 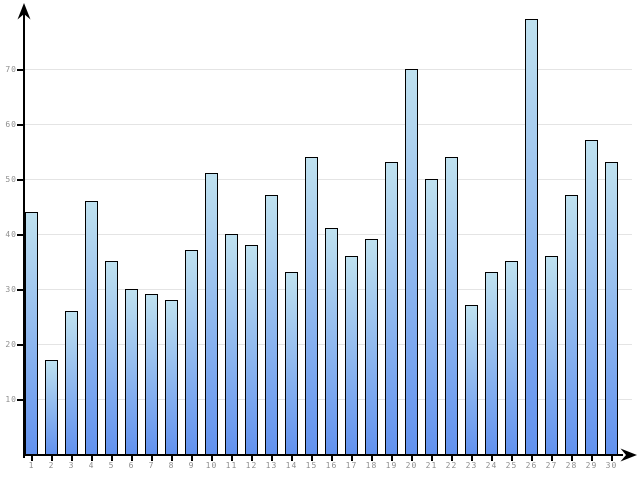 What do you see at coordinates (171, 465) in the screenshot?
I see `x-tick-label: 8` at bounding box center [171, 465].